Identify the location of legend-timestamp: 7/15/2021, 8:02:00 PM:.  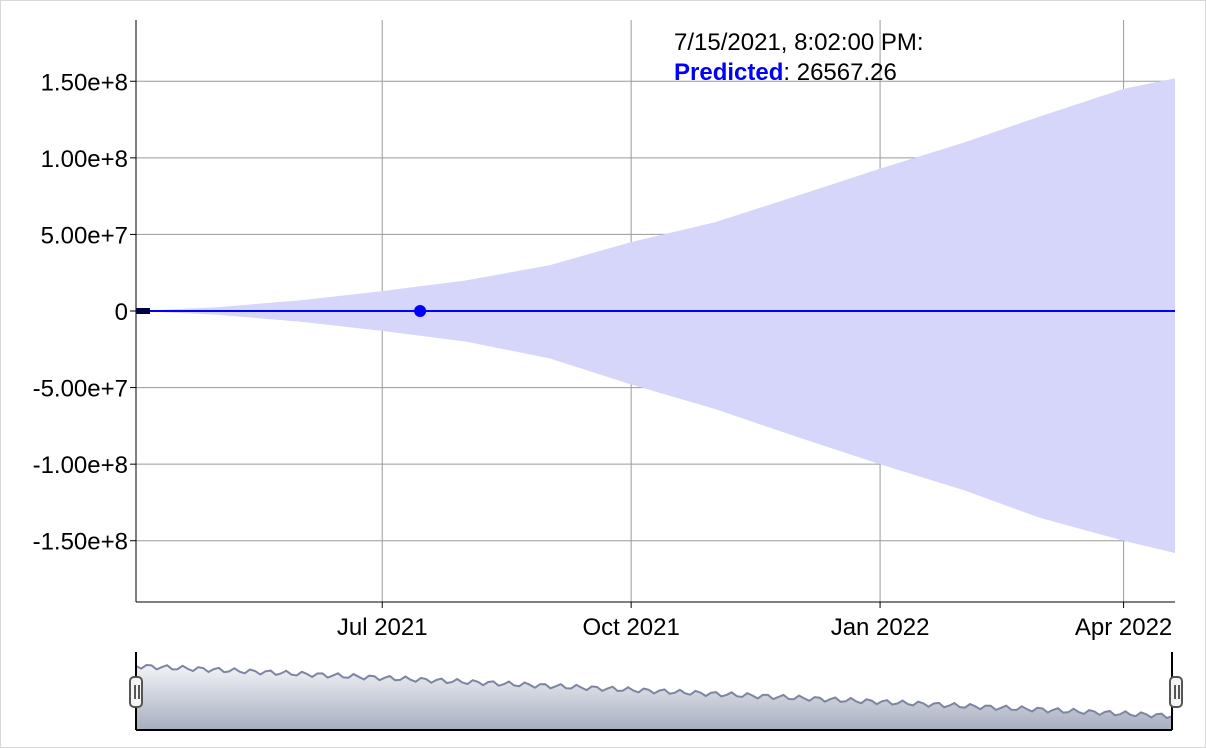
(799, 42).